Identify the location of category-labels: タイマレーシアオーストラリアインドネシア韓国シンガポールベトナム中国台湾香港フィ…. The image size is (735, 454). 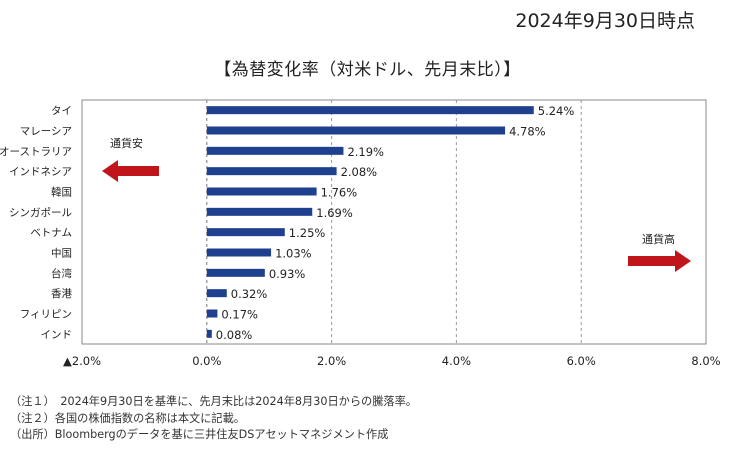
(36, 223).